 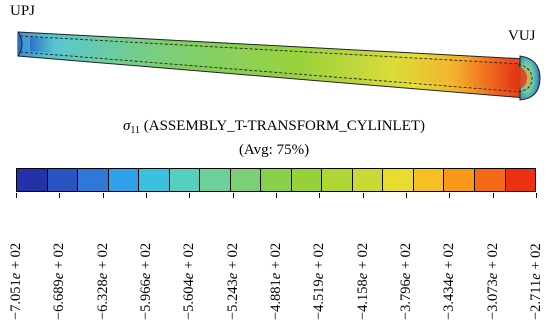 What do you see at coordinates (536, 281) in the screenshot?
I see `legend-tick-label: −2.711e + 02` at bounding box center [536, 281].